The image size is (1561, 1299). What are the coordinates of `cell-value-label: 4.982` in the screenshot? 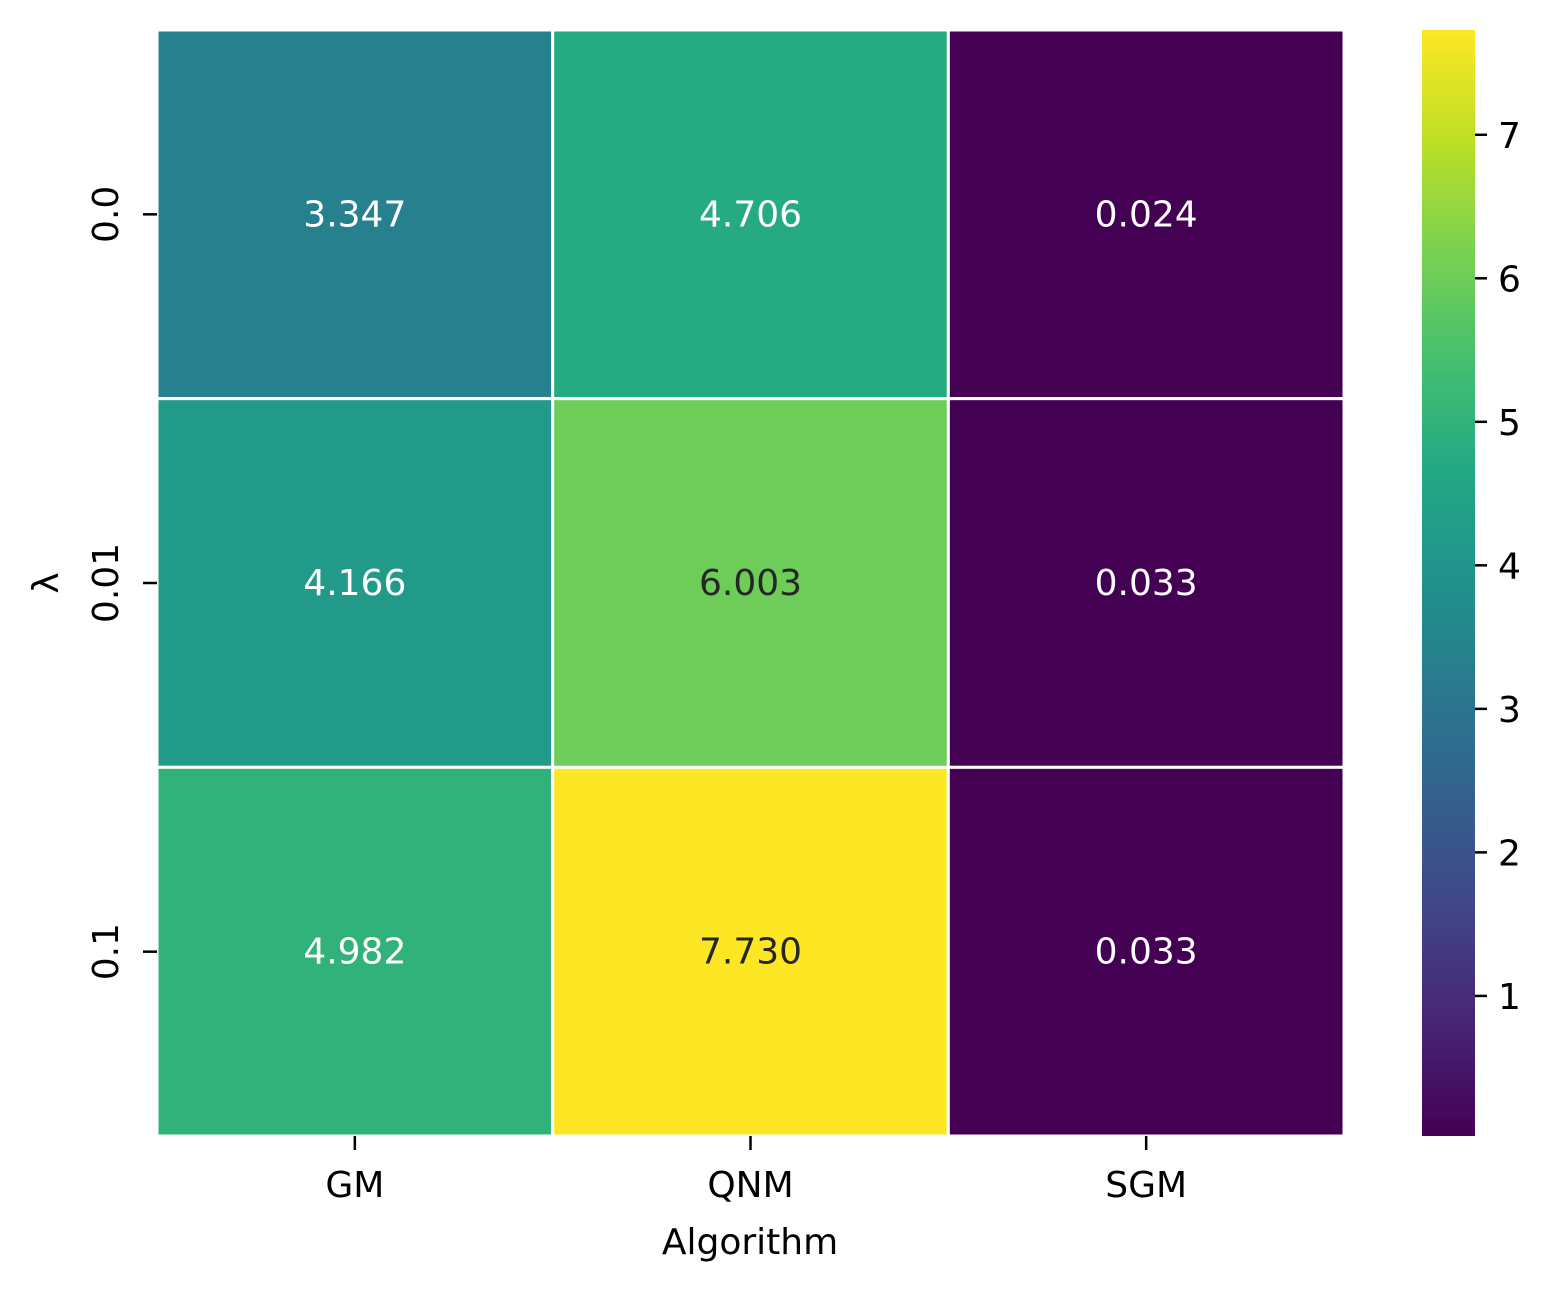 It's located at (354, 952).